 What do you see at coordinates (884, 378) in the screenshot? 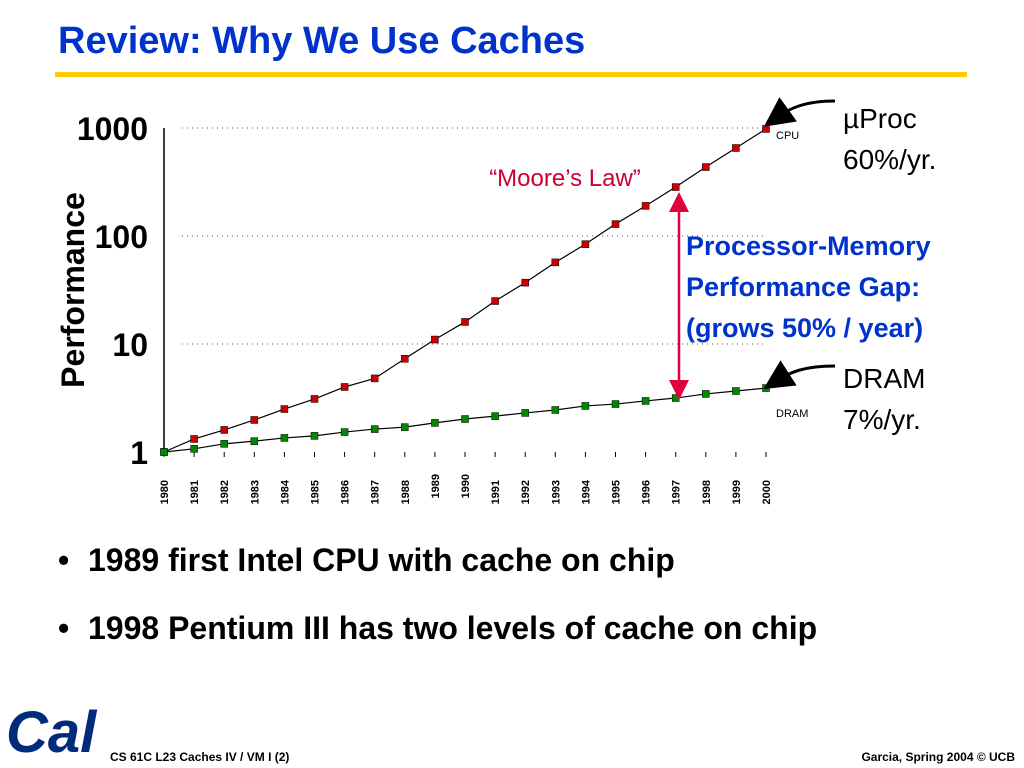
I see `annotation: DRAM` at bounding box center [884, 378].